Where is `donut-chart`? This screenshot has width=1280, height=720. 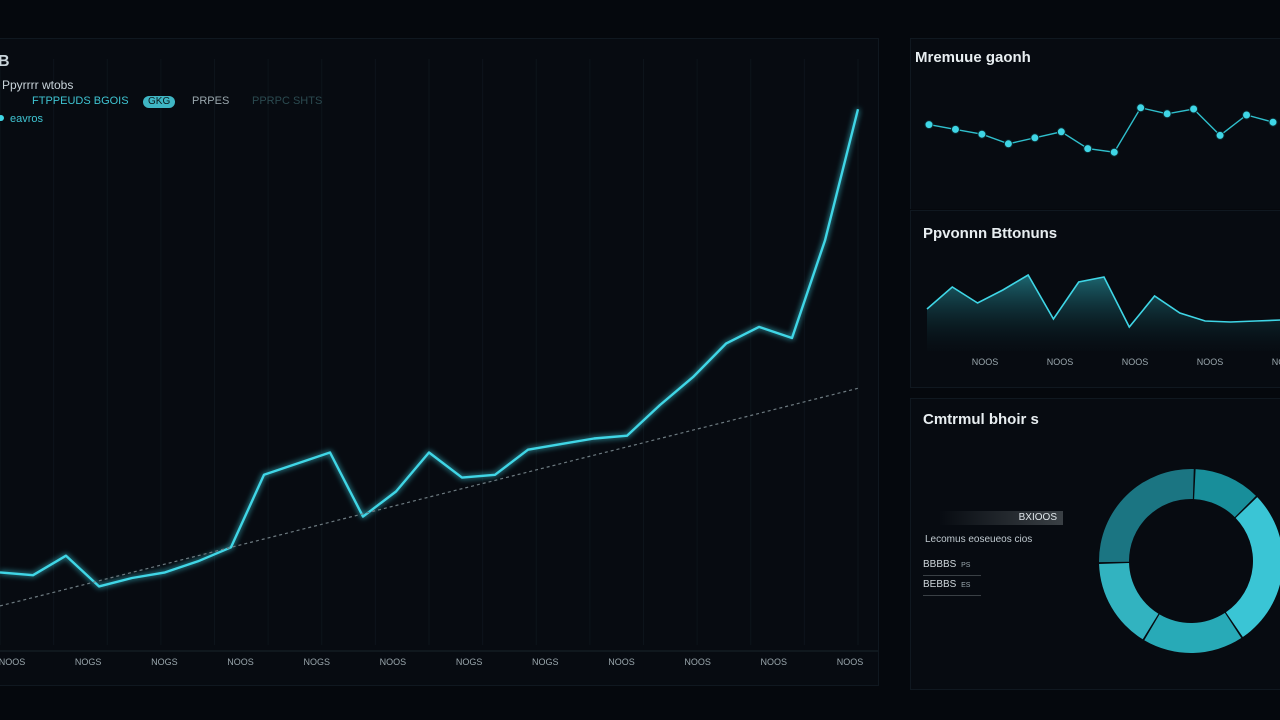 donut-chart is located at coordinates (1189, 561).